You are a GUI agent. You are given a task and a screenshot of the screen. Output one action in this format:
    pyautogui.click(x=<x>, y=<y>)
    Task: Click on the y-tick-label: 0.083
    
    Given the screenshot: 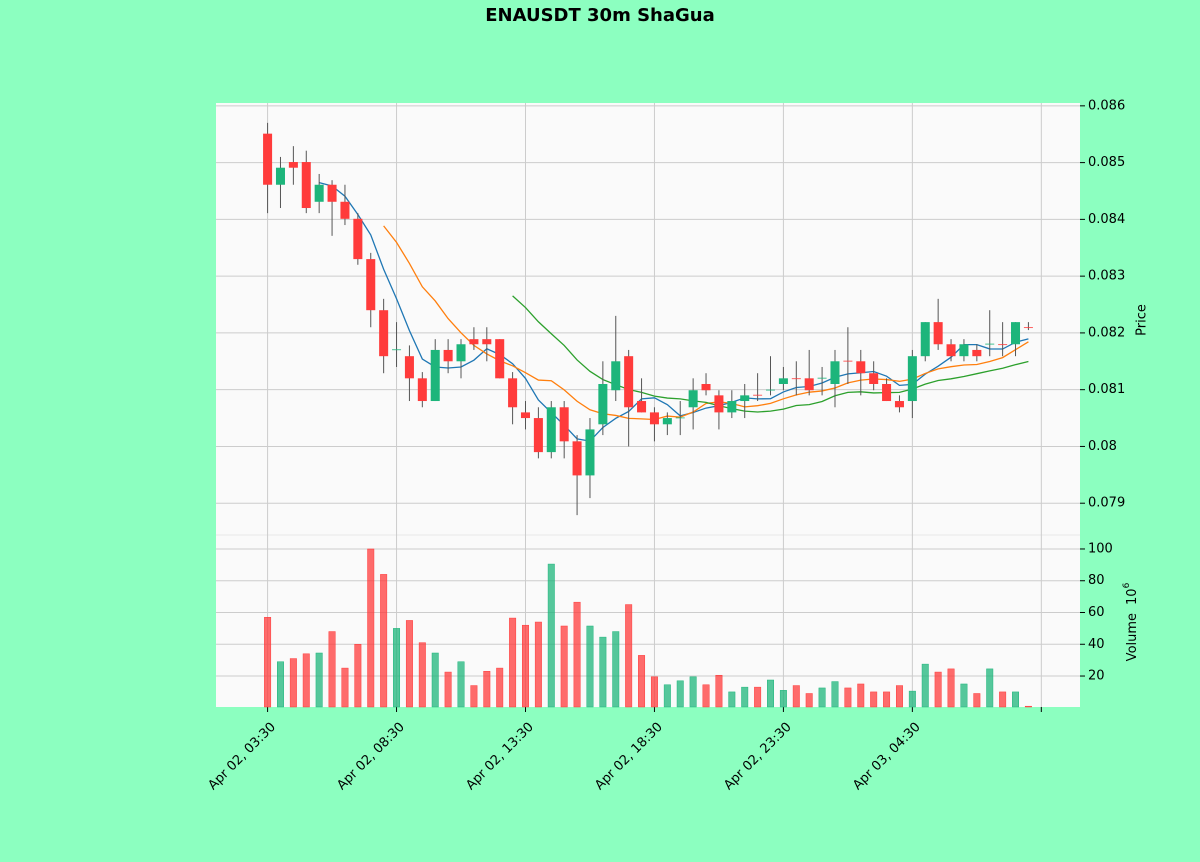 What is the action you would take?
    pyautogui.click(x=1106, y=276)
    